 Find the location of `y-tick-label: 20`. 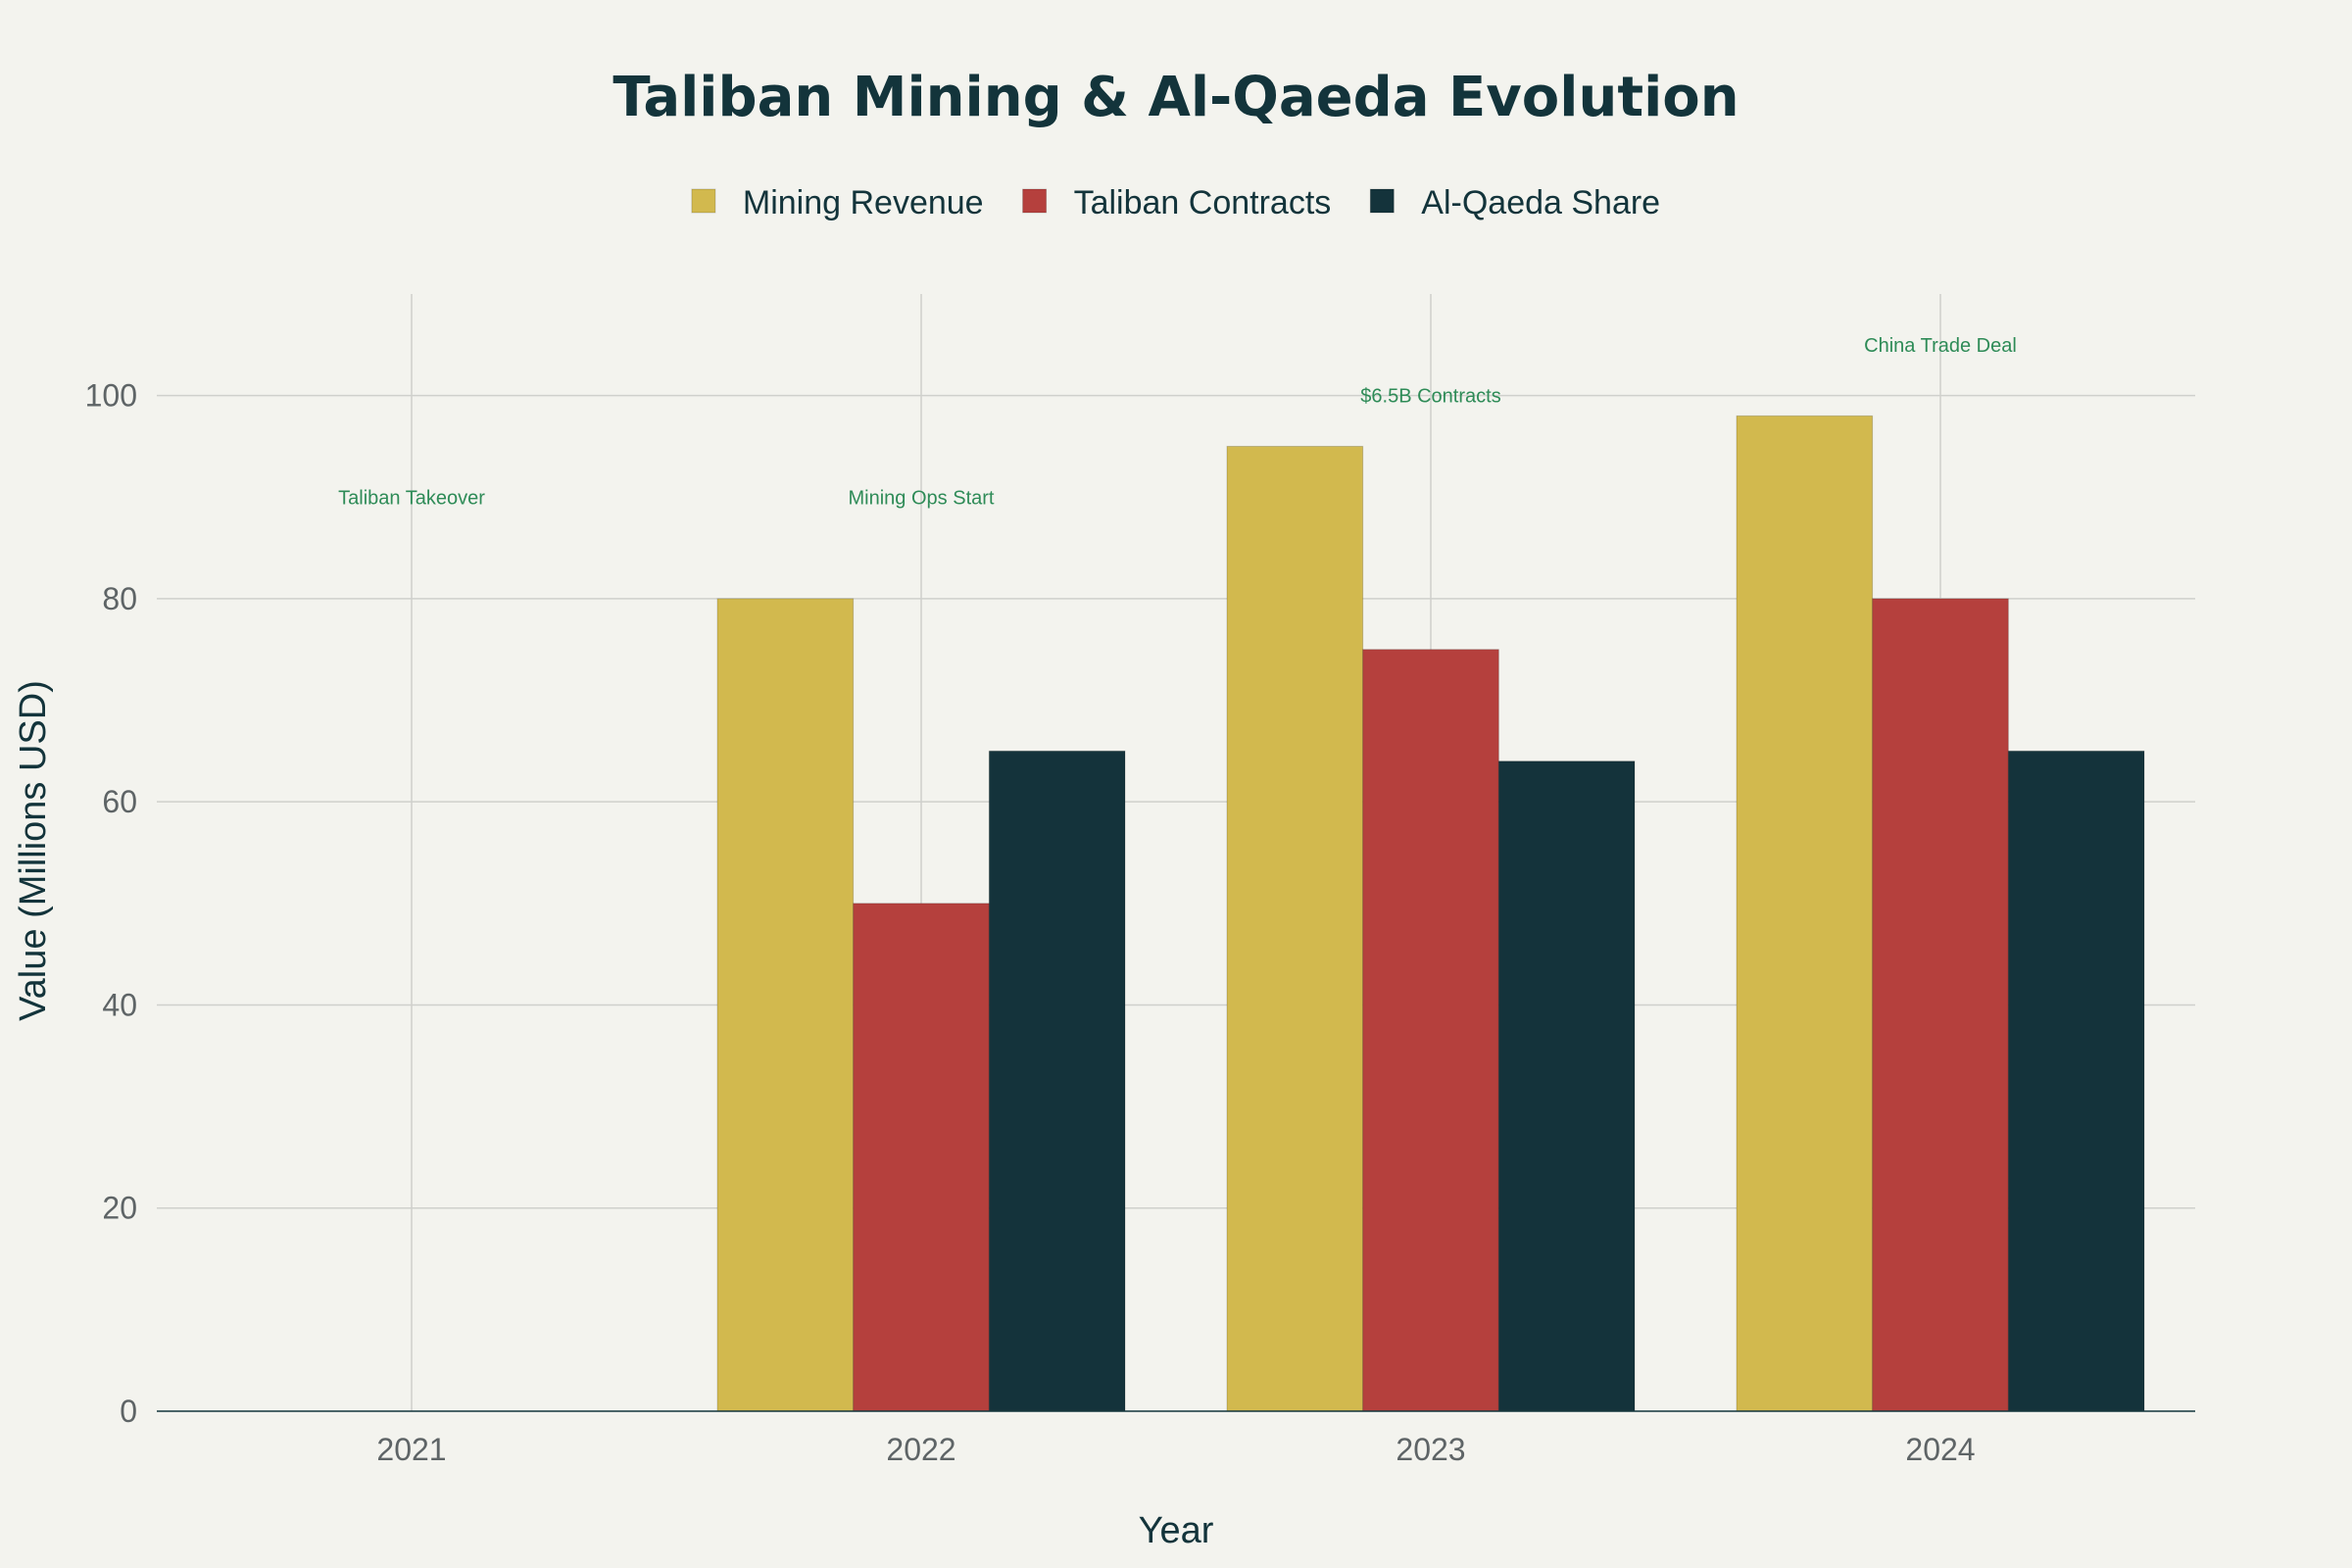

y-tick-label: 20 is located at coordinates (119, 1208).